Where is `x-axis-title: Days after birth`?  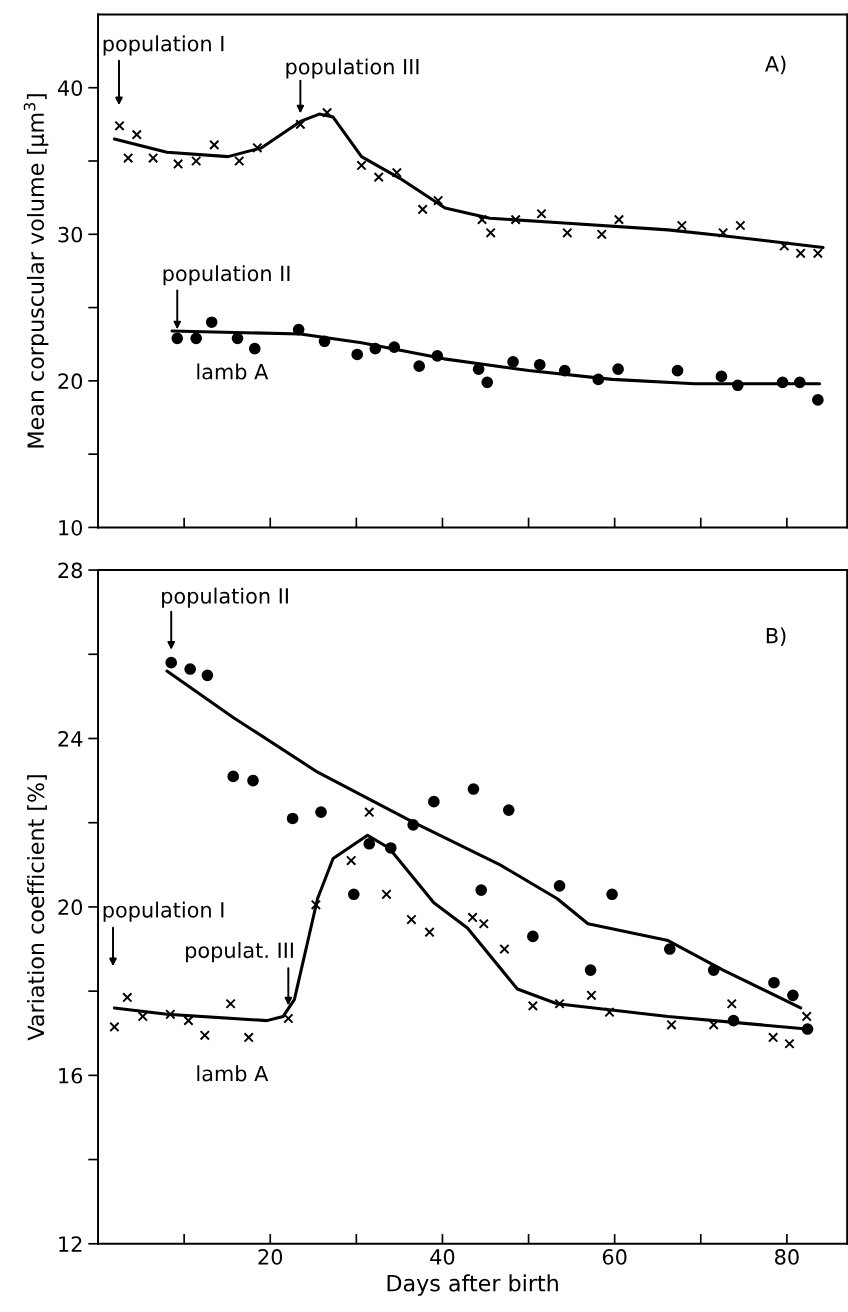
x-axis-title: Days after birth is located at coordinates (472, 1285).